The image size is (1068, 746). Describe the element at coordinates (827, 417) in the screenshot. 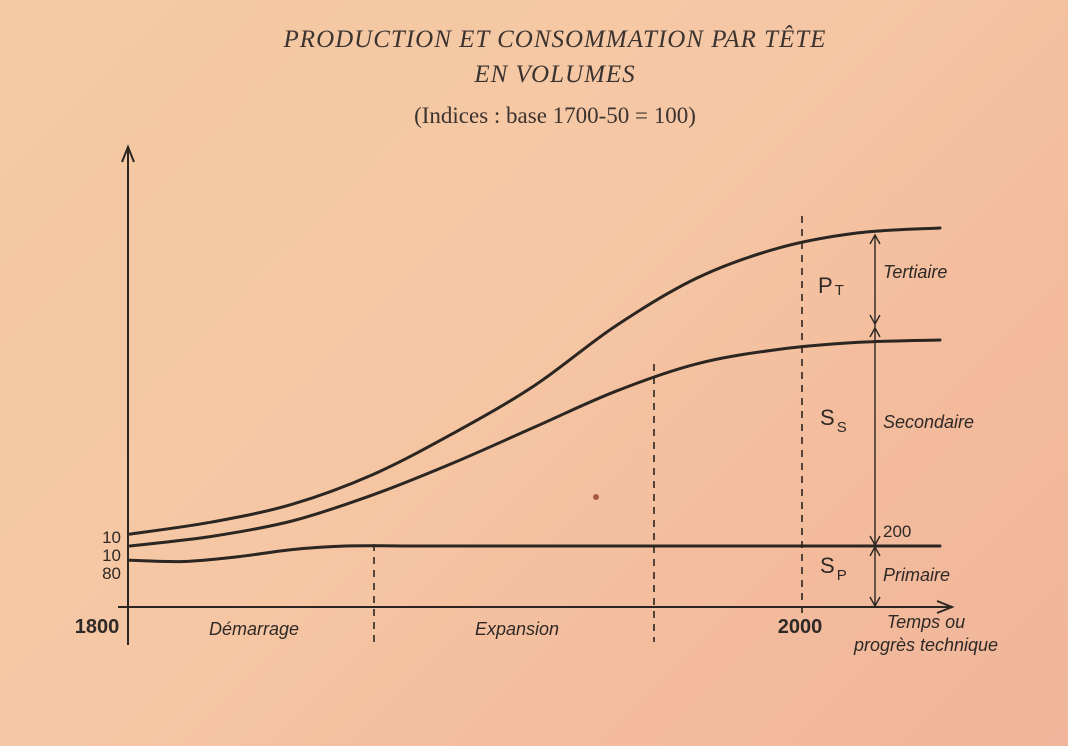

I see `series-symbol-ss-main: S` at that location.